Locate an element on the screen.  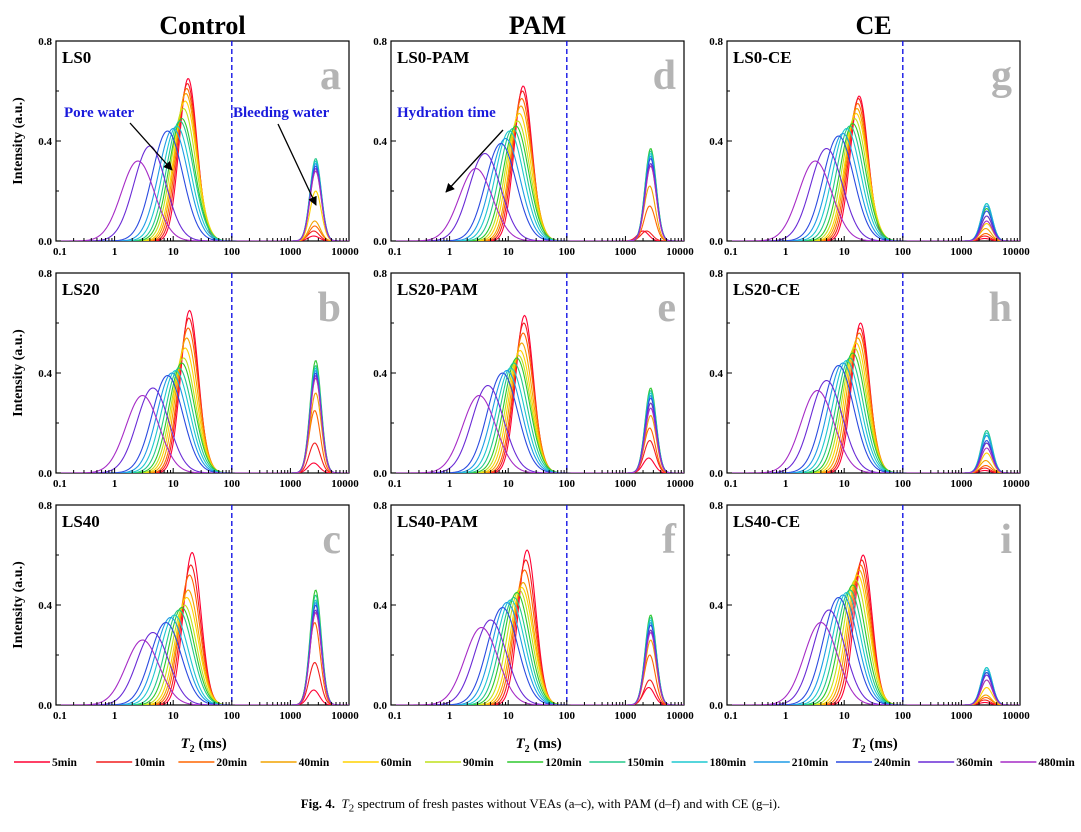
legend-label-5min: 5min is located at coordinates (65, 763).